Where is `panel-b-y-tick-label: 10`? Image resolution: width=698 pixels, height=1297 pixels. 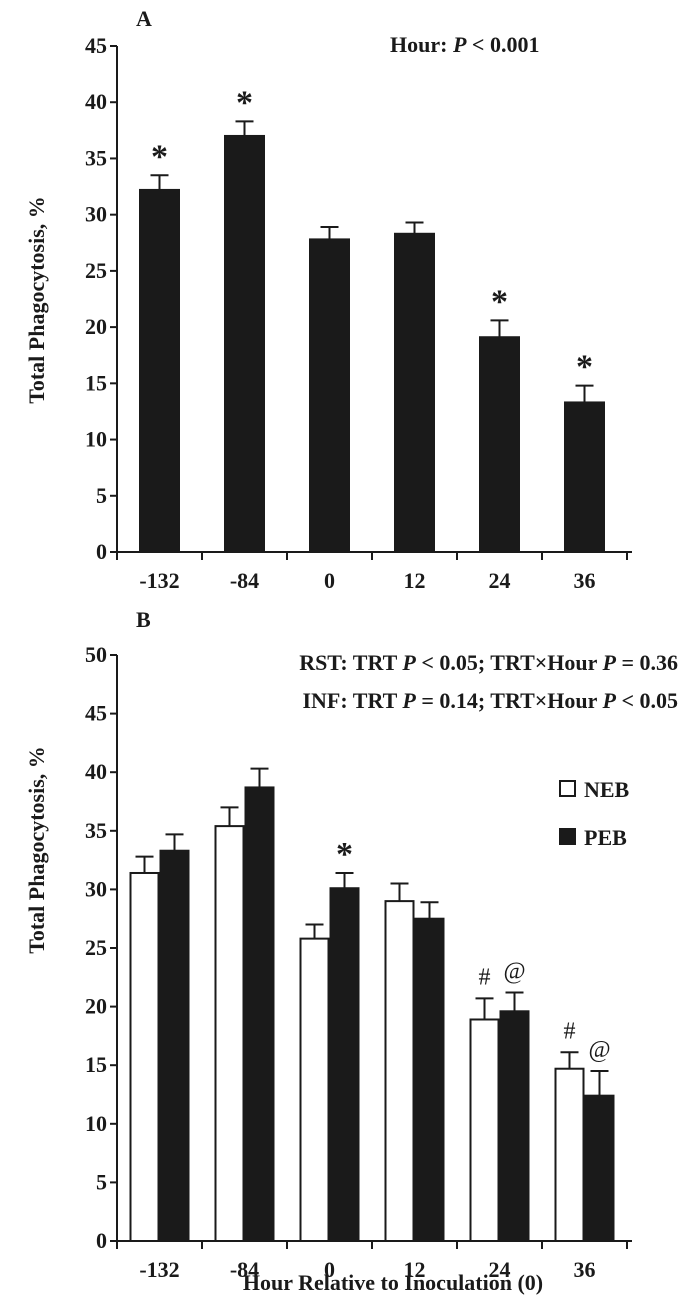
panel-b-y-tick-label: 10 is located at coordinates (96, 1123).